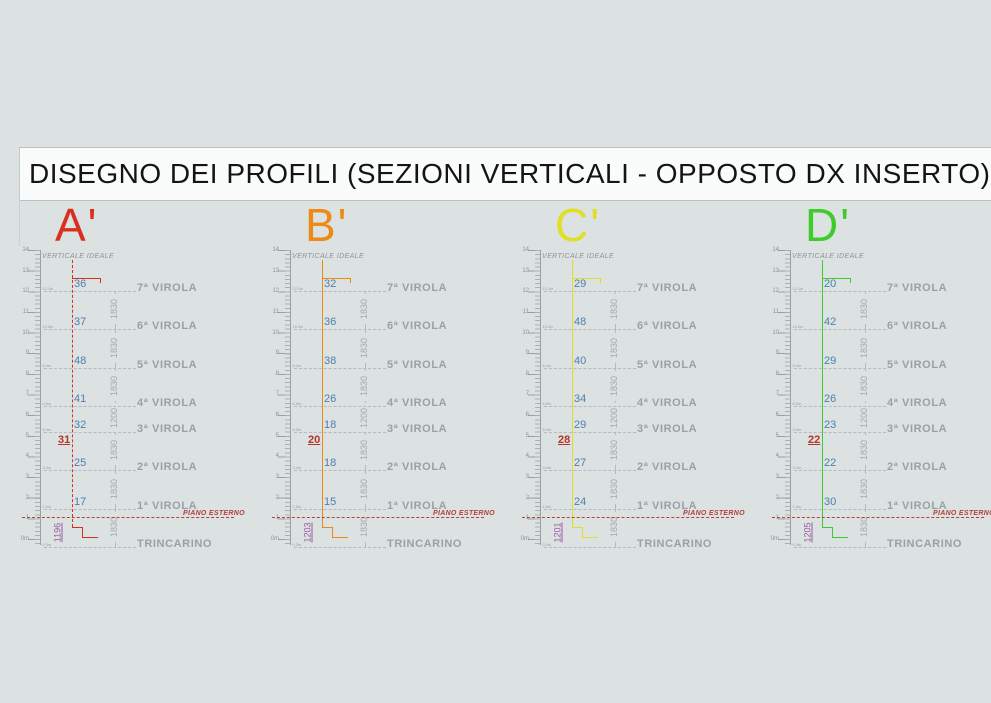 The width and height of the screenshot is (991, 703). What do you see at coordinates (322, 393) in the screenshot?
I see `profile-line` at bounding box center [322, 393].